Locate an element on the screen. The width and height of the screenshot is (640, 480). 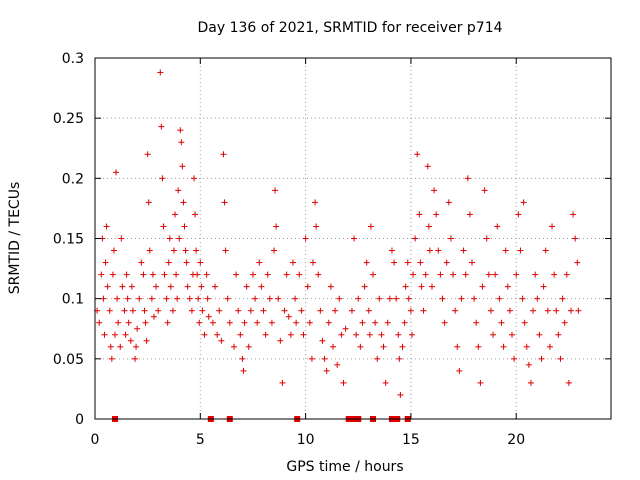
y-tick-label: 0.25 is located at coordinates (68, 119).